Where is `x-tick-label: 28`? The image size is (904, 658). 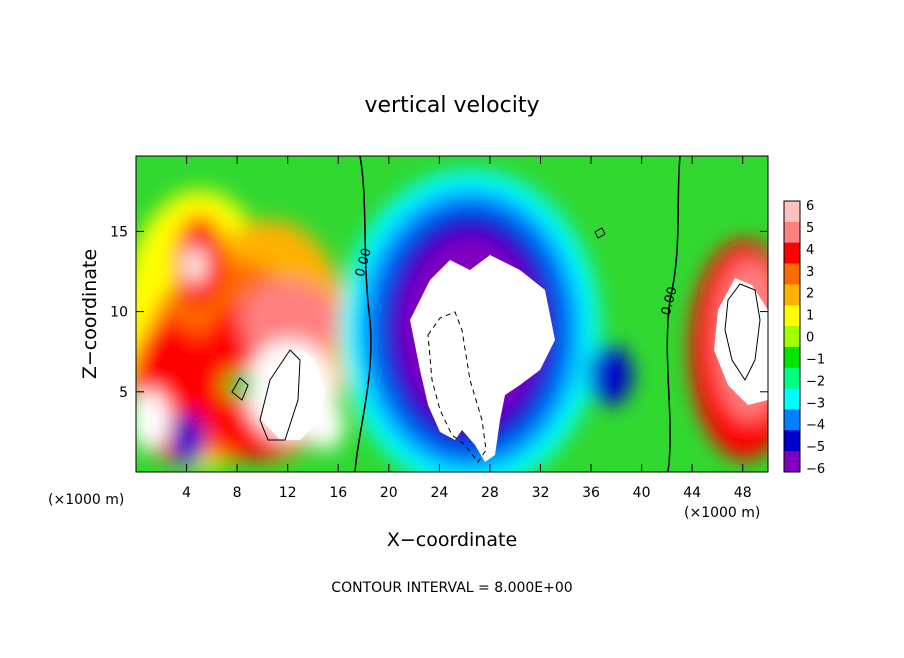
x-tick-label: 28 is located at coordinates (490, 493).